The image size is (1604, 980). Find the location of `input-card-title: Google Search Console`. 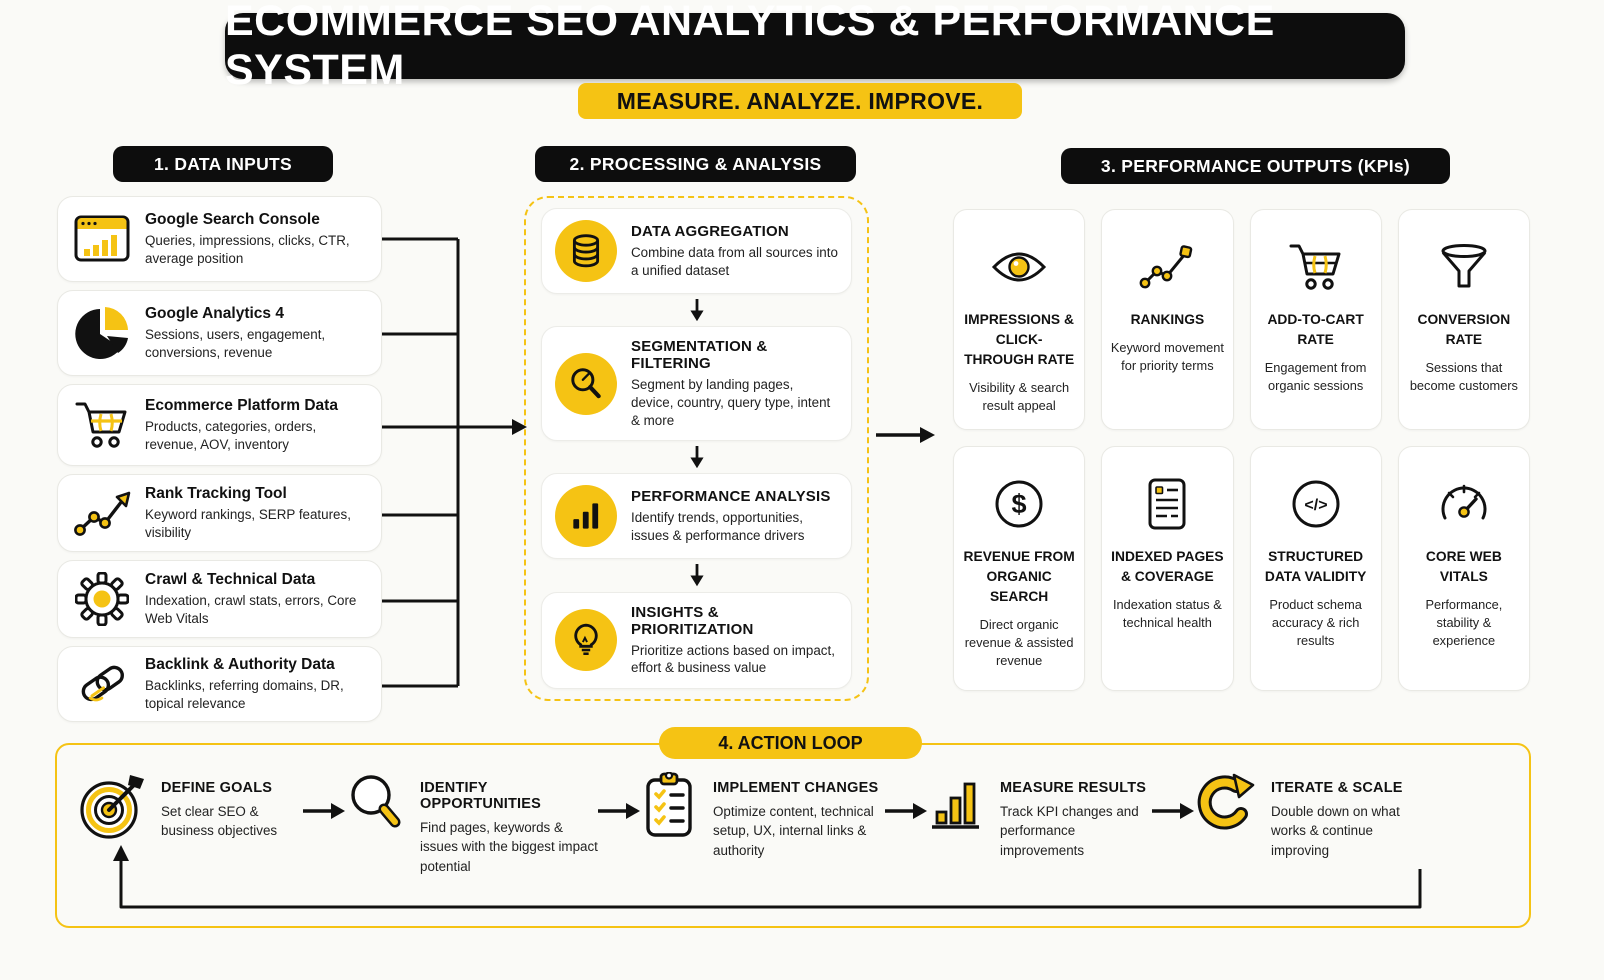

input-card-title: Google Search Console is located at coordinates (232, 219).